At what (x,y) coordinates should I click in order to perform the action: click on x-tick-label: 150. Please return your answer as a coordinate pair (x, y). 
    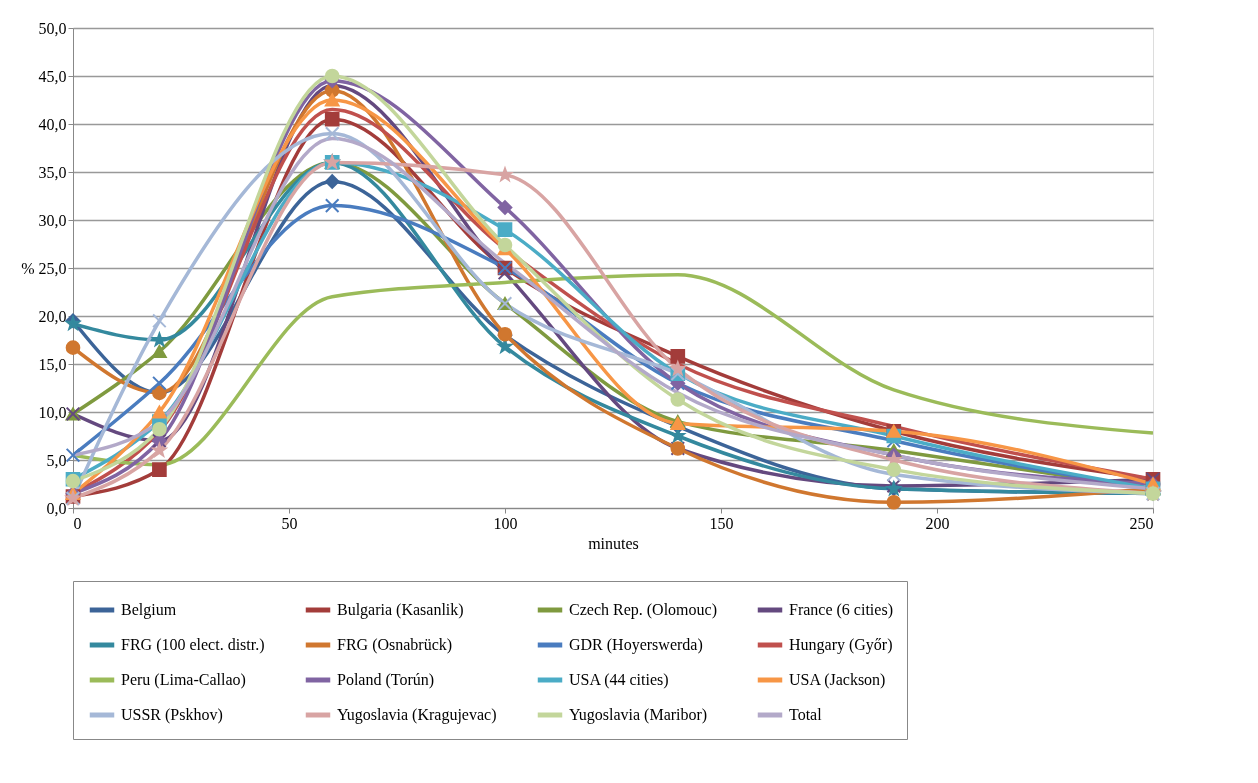
    Looking at the image, I should click on (721, 523).